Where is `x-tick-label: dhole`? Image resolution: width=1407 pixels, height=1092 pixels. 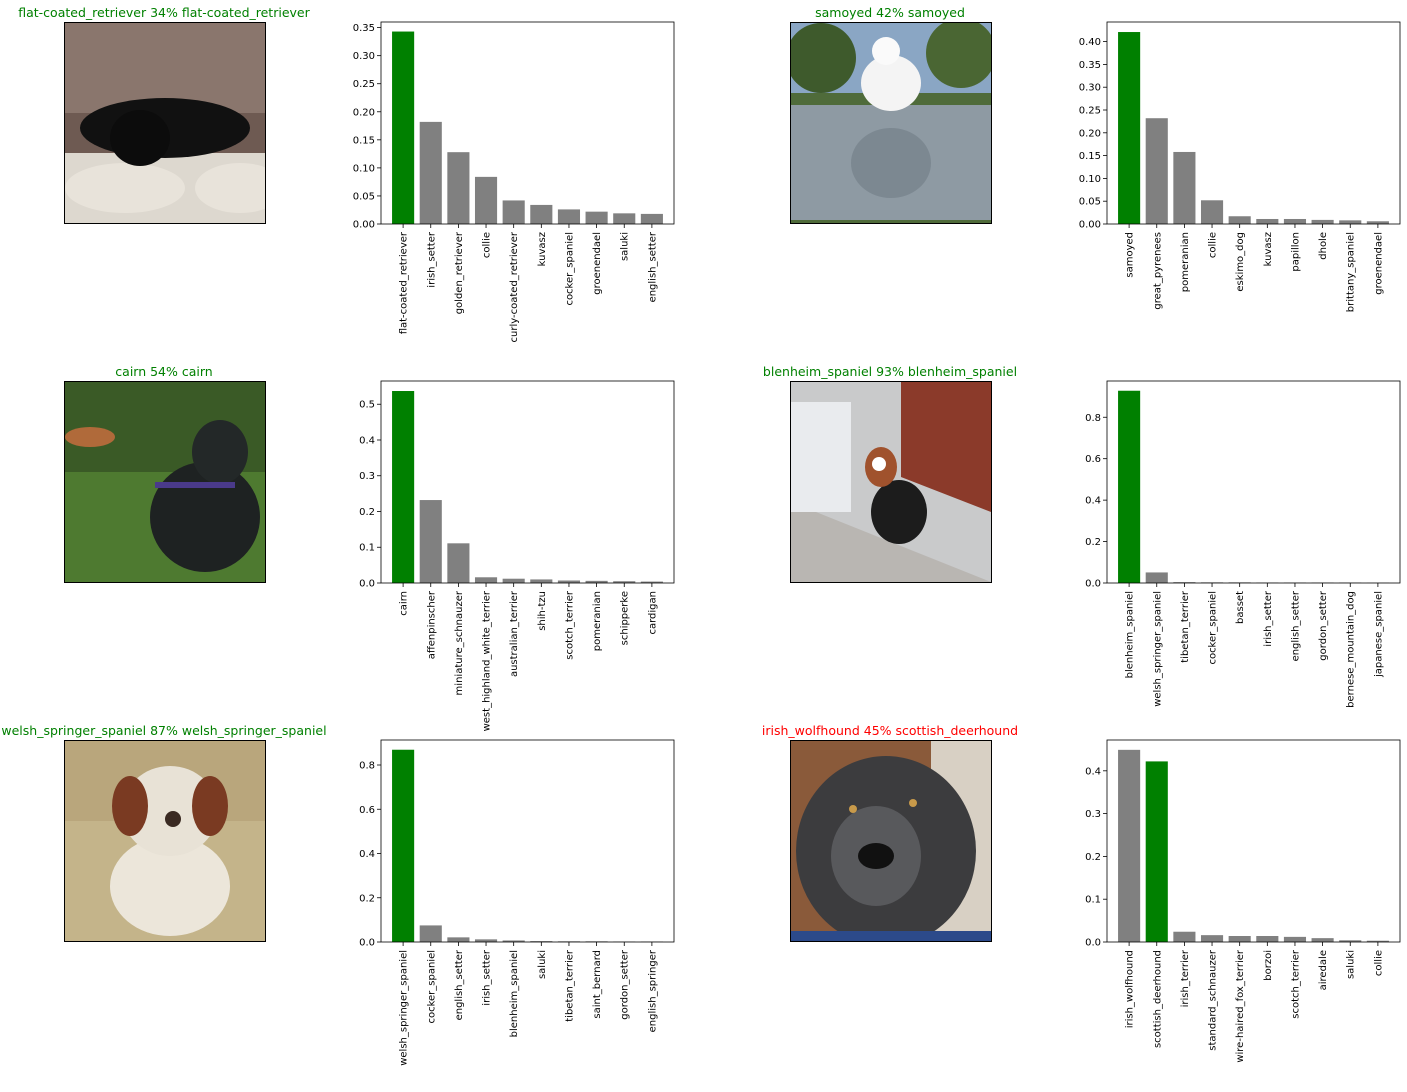
x-tick-label: dhole is located at coordinates (1323, 246).